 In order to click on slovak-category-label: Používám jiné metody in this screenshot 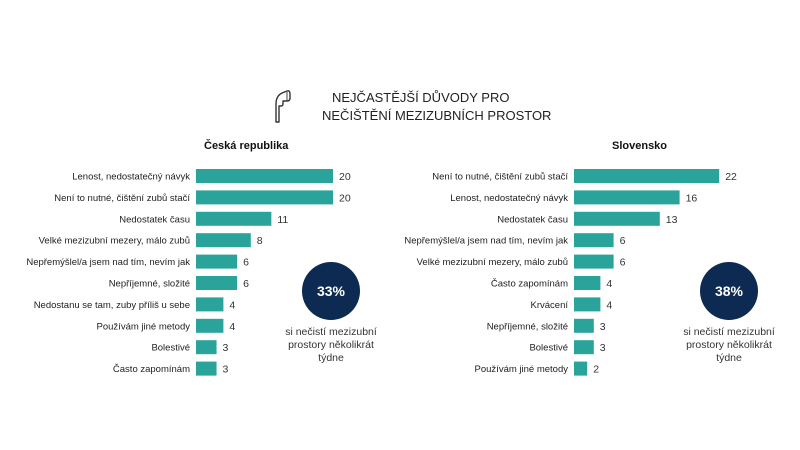, I will do `click(522, 369)`.